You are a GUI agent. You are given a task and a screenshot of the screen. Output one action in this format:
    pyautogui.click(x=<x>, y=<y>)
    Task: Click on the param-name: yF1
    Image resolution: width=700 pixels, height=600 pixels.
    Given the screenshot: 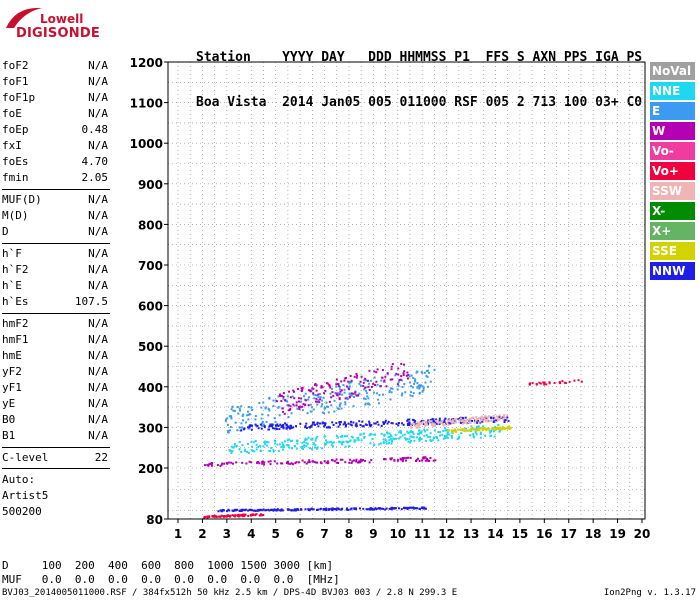 What is the action you would take?
    pyautogui.click(x=12, y=387)
    